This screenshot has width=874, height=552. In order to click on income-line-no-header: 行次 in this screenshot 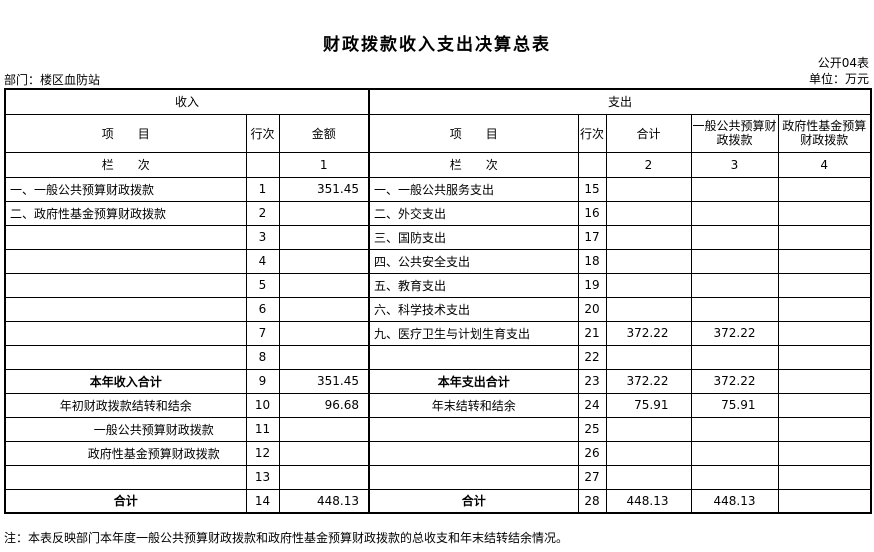, I will do `click(262, 133)`.